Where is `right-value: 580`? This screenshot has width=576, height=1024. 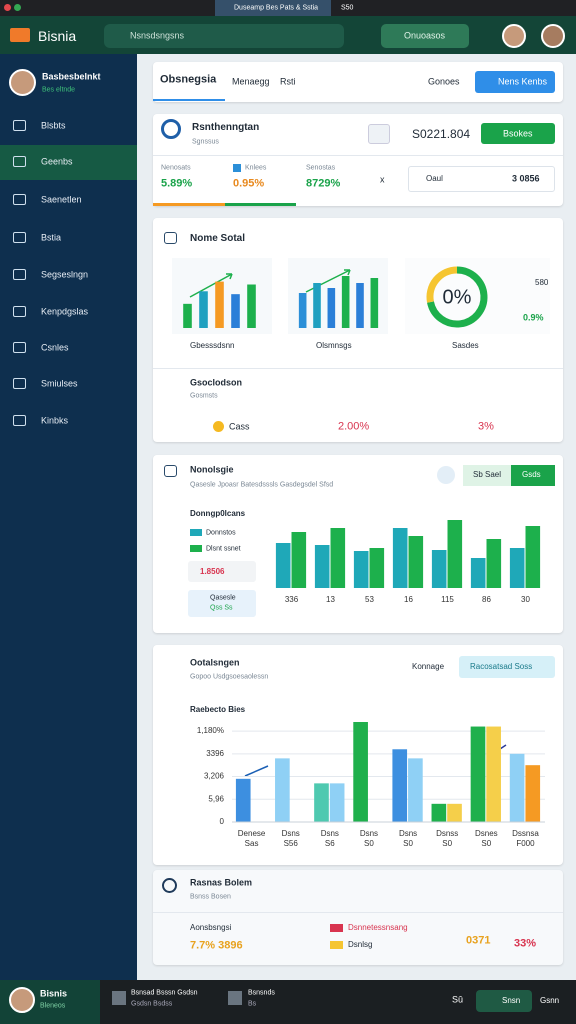 right-value: 580 is located at coordinates (542, 282).